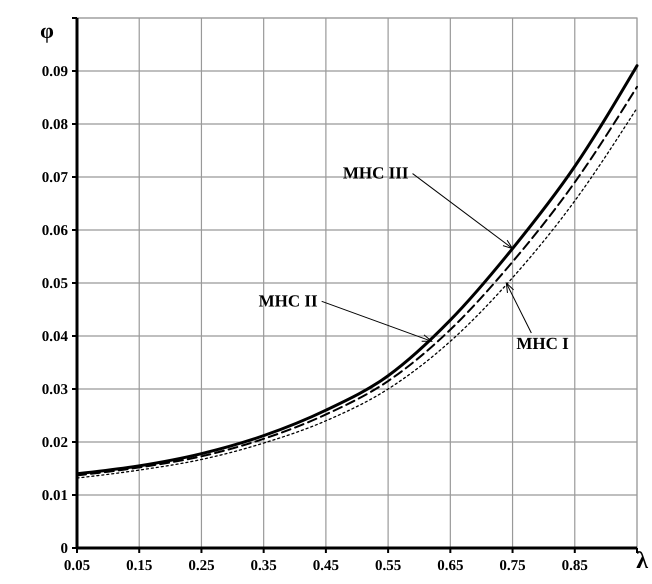 The width and height of the screenshot is (652, 584). What do you see at coordinates (55, 284) in the screenshot?
I see `y-tick-label: 0.05` at bounding box center [55, 284].